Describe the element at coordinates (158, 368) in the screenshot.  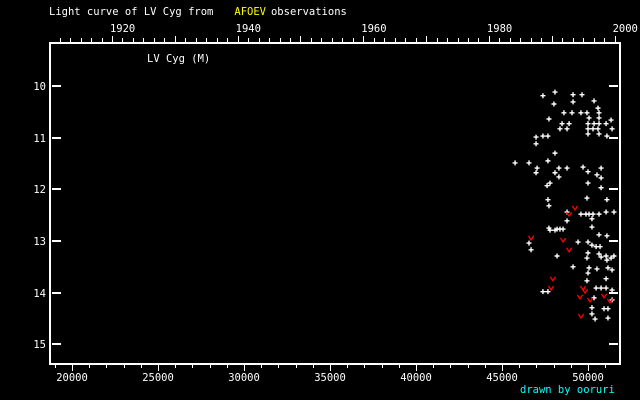
I see `x-axis-major-tick` at that location.